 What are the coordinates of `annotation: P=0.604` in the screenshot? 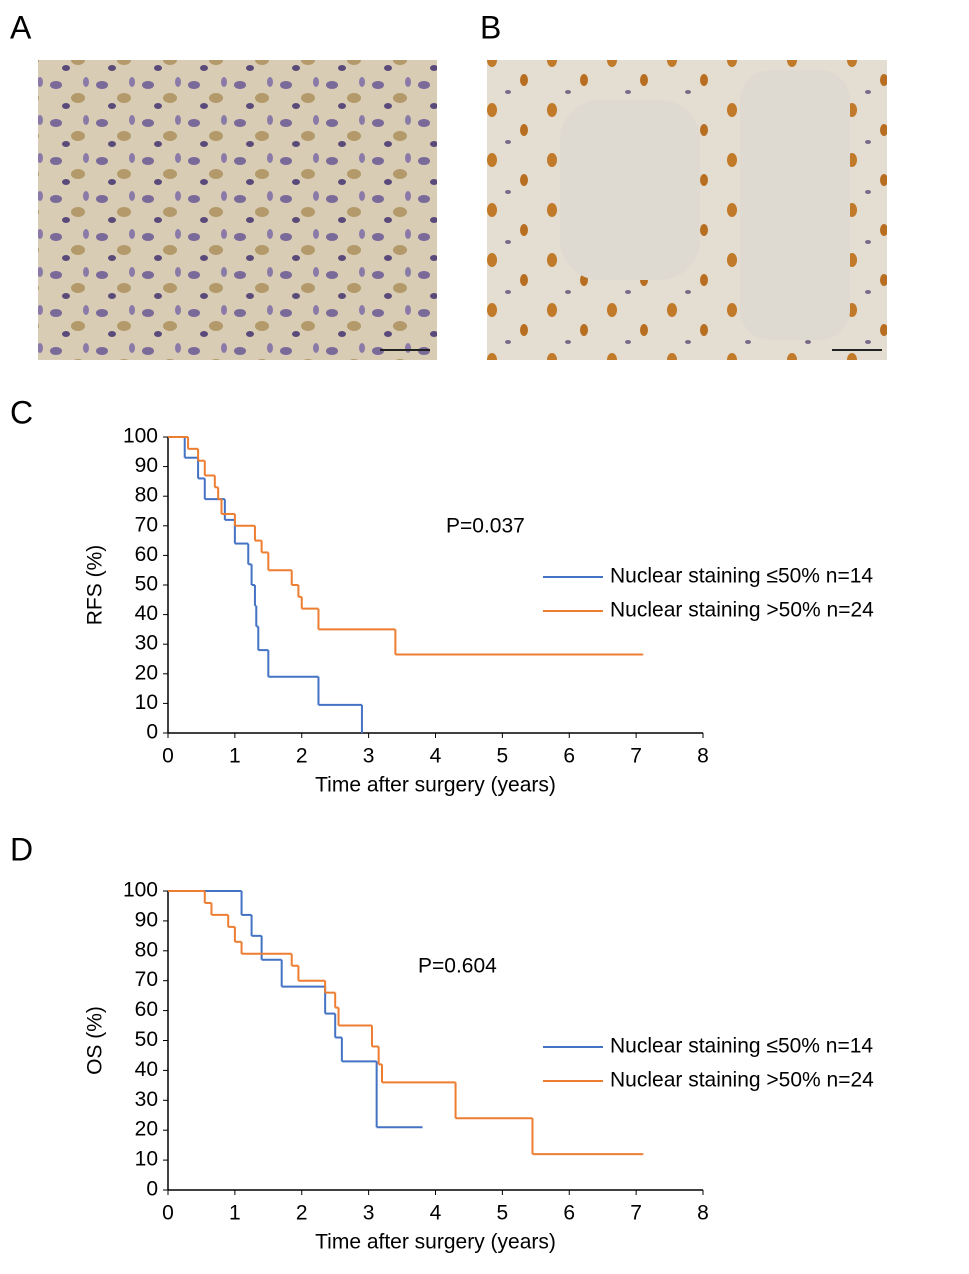 It's located at (457, 966).